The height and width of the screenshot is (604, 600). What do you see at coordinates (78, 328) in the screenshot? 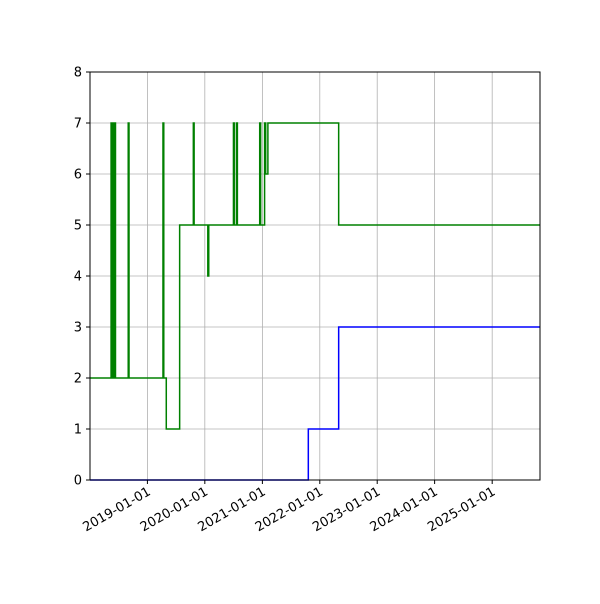
I see `y-tick-label: 3` at bounding box center [78, 328].